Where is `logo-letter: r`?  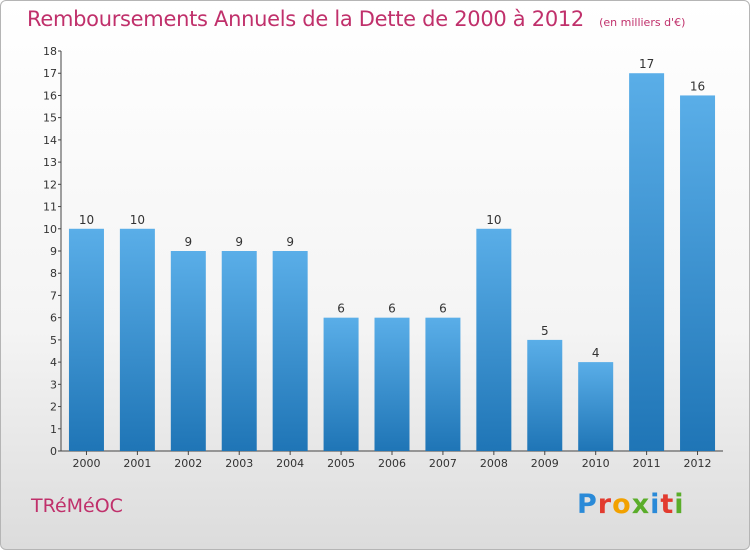 logo-letter: r is located at coordinates (605, 504).